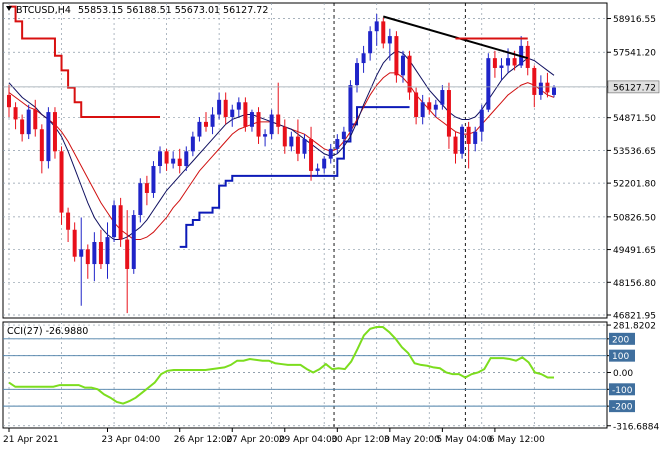 This screenshot has width=660, height=450. What do you see at coordinates (85, 61) in the screenshot?
I see `upper-band-line` at bounding box center [85, 61].